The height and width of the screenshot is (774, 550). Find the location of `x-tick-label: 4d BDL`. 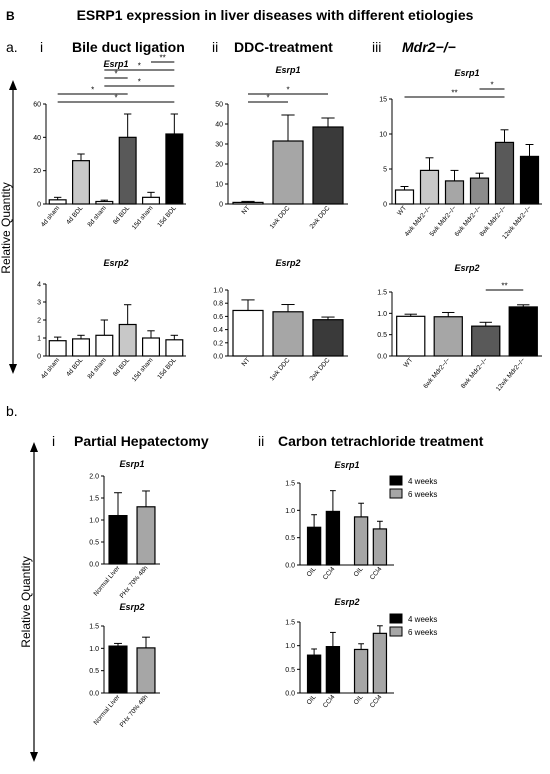

x-tick-label: 4d BDL is located at coordinates (75, 366).